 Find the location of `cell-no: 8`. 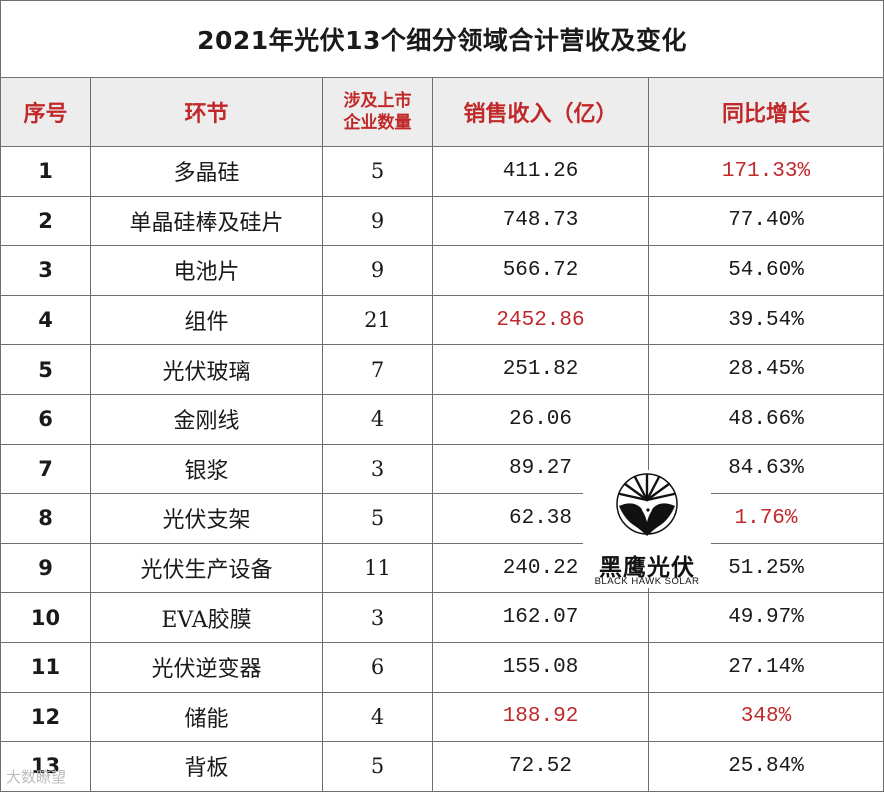

cell-no: 8 is located at coordinates (45, 518).